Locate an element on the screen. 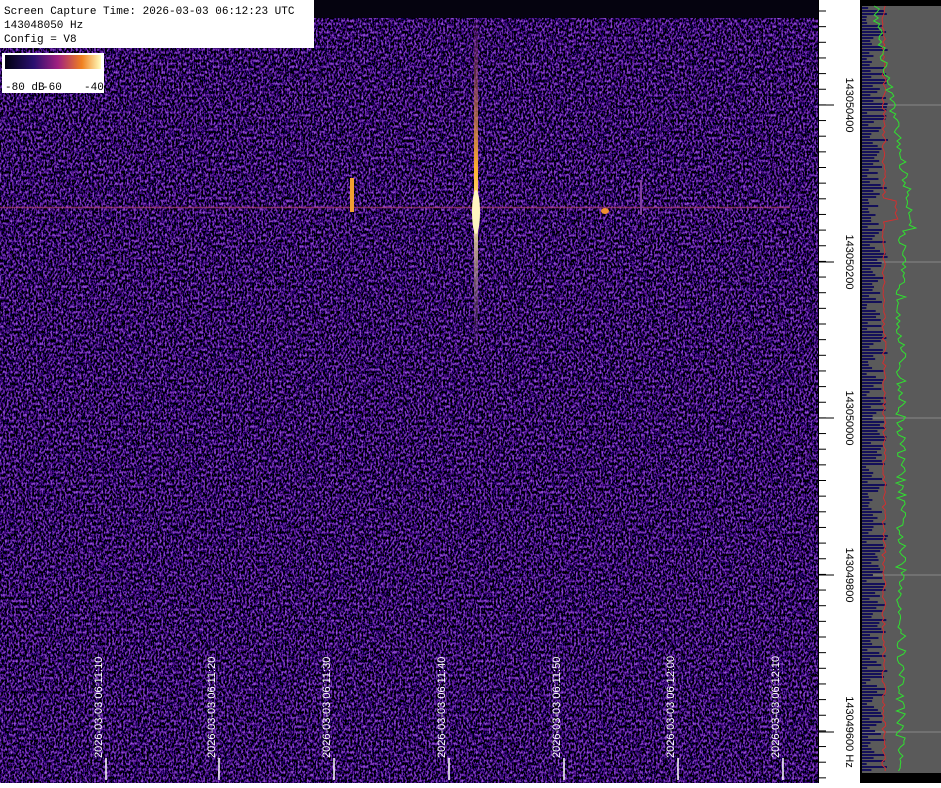 Image resolution: width=941 pixels, height=788 pixels. colorbar is located at coordinates (53, 62).